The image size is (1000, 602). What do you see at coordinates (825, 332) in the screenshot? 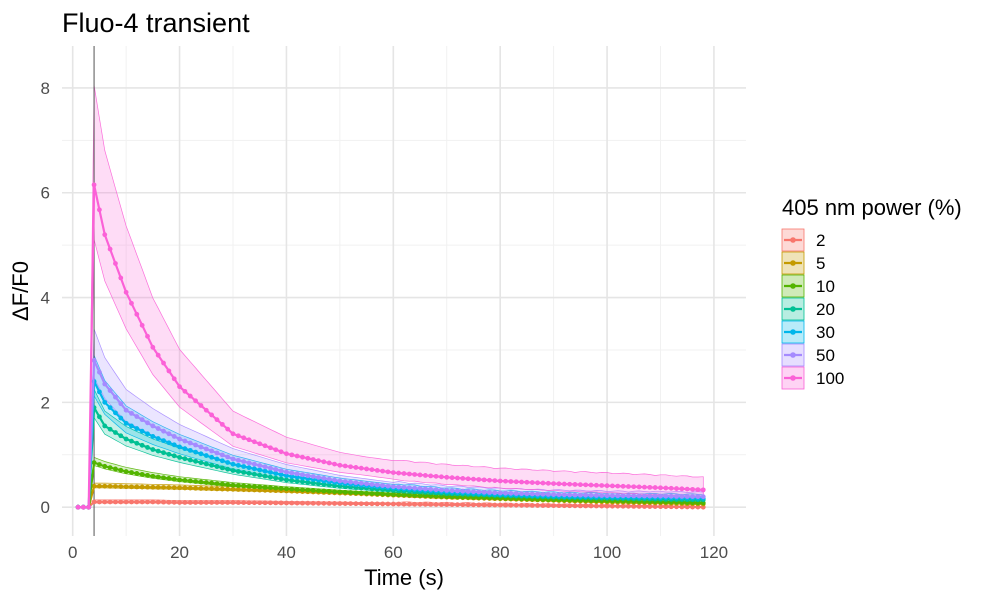
I see `legend-label-30: 30` at bounding box center [825, 332].